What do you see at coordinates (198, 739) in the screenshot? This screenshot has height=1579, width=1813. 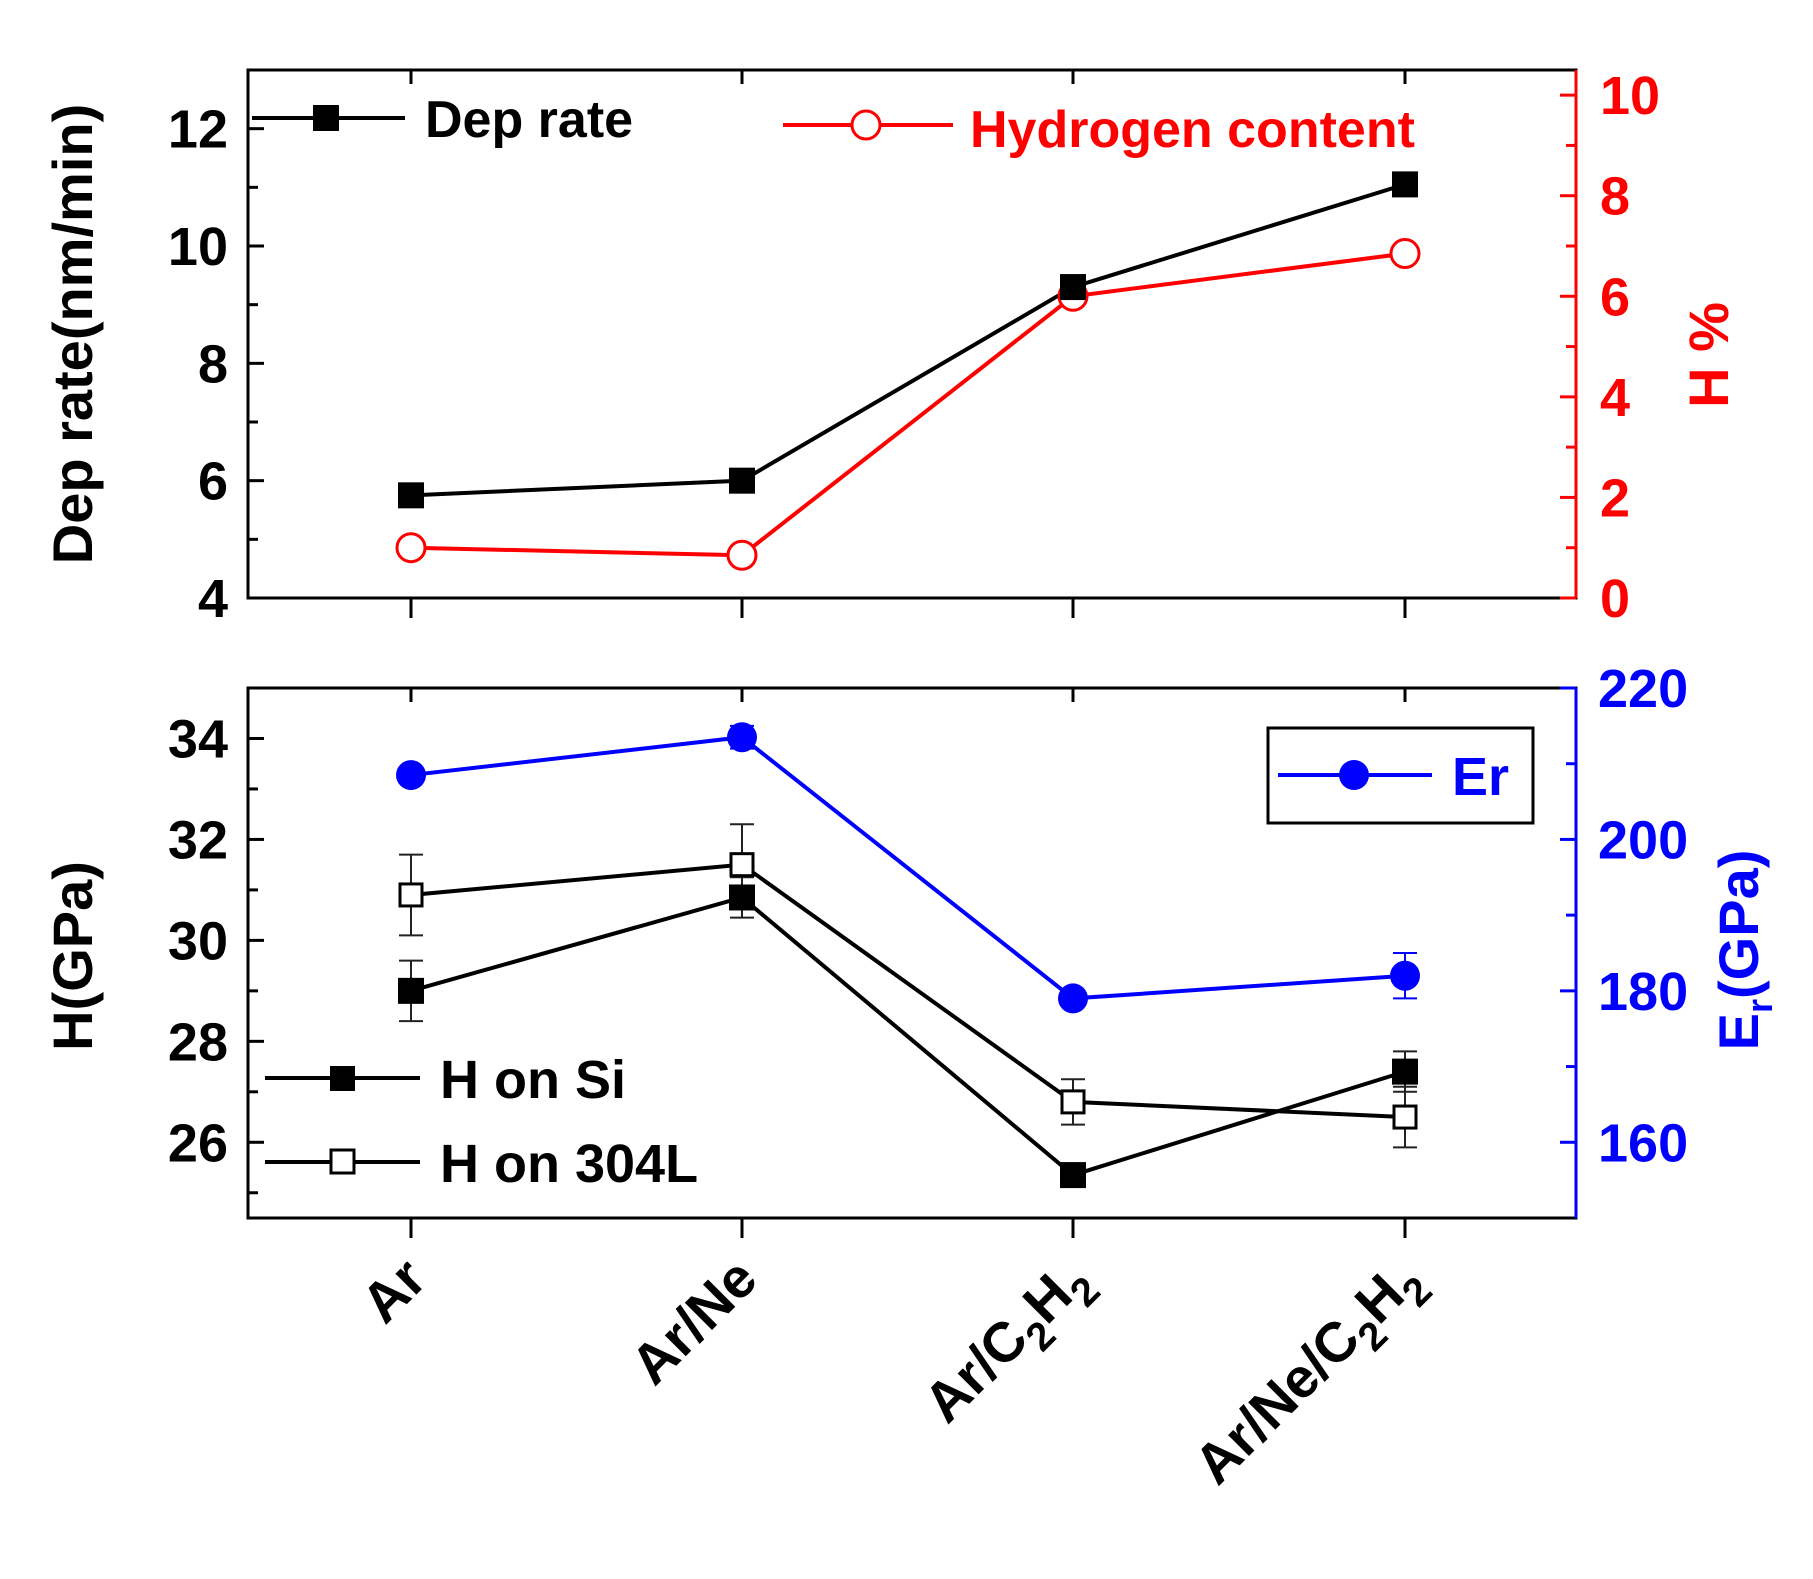 I see `bottom-left-tick-label: 34` at bounding box center [198, 739].